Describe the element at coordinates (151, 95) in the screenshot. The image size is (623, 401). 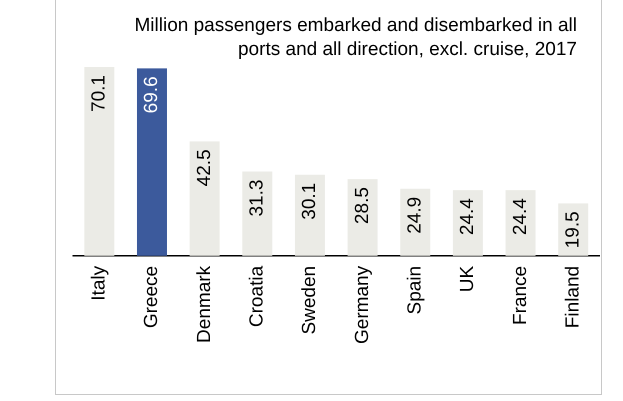
I see `data-label: 69.6` at that location.